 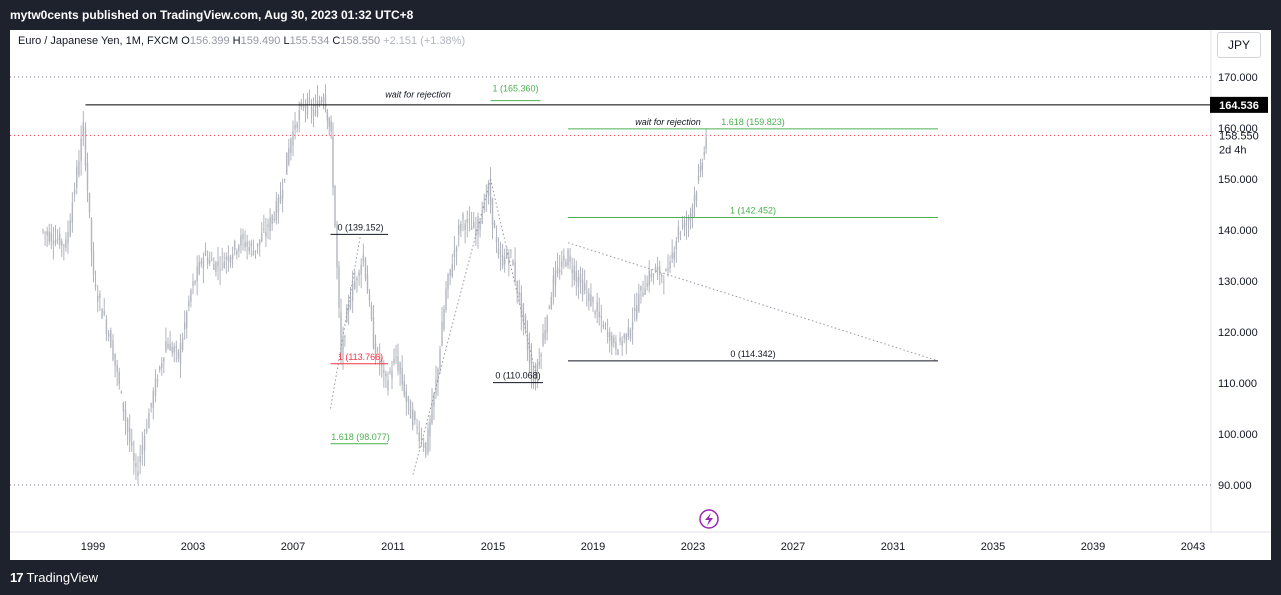 I want to click on change-value: +2.151 (+1.38%), so click(x=424, y=41).